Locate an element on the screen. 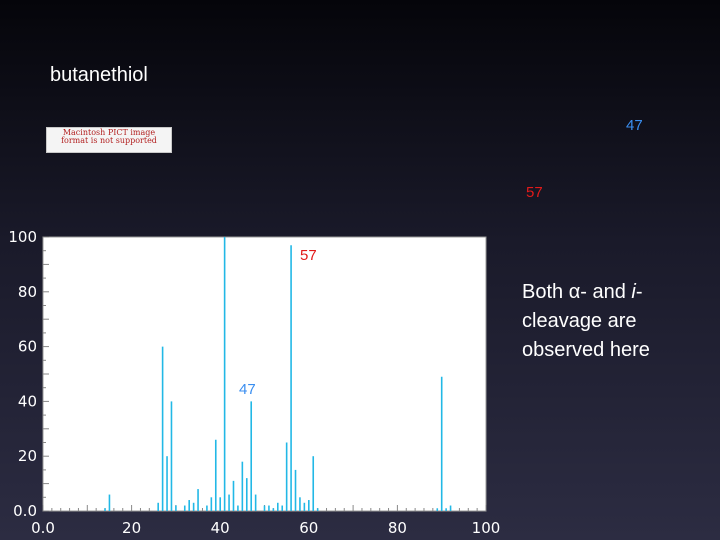 Image resolution: width=720 pixels, height=540 pixels. ion-47-label-chart: 47 is located at coordinates (247, 389).